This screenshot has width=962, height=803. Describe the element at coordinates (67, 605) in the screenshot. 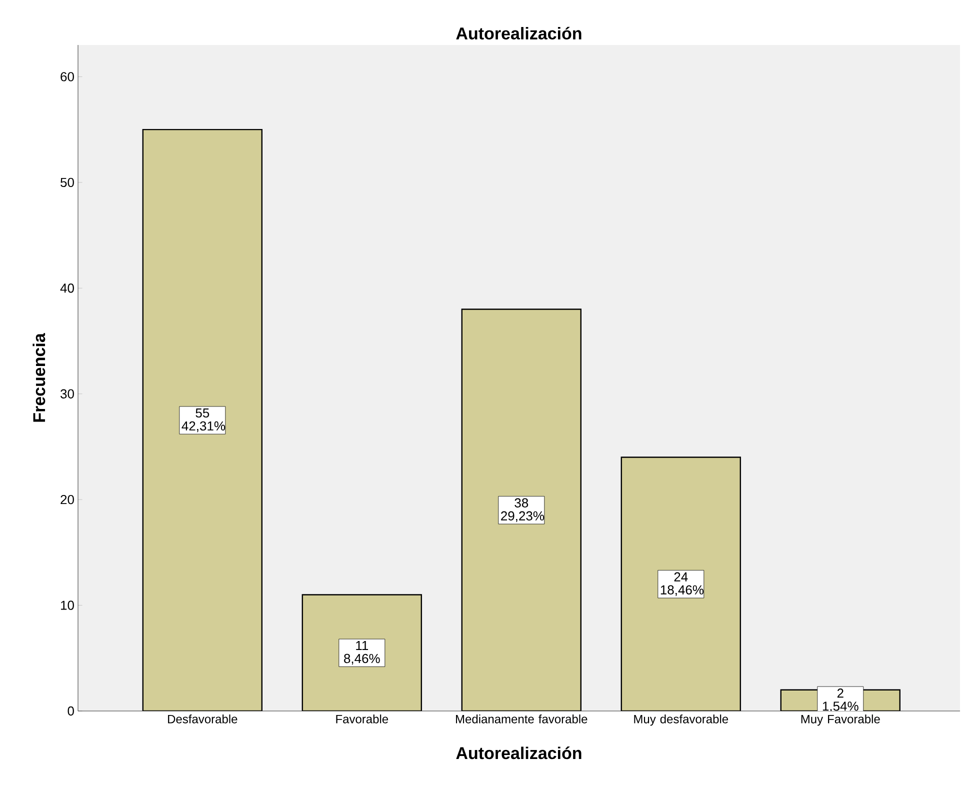

I see `y-tick-label: 10` at that location.